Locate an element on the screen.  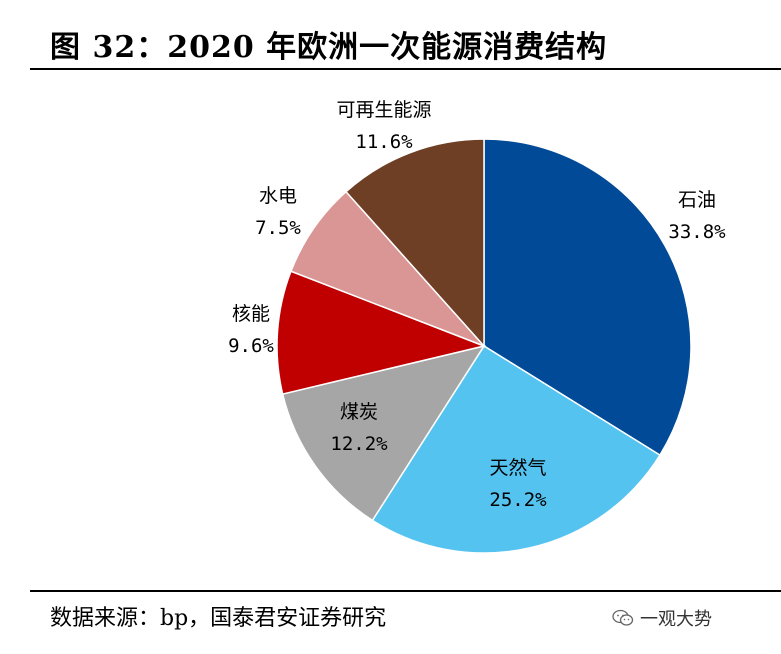
bottom-divider is located at coordinates (405, 591).